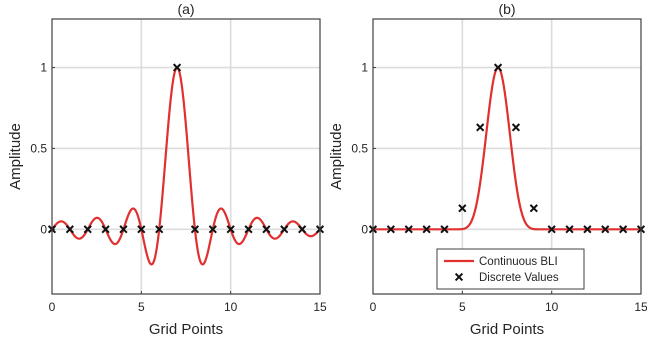  I want to click on legend-box, so click(510, 269).